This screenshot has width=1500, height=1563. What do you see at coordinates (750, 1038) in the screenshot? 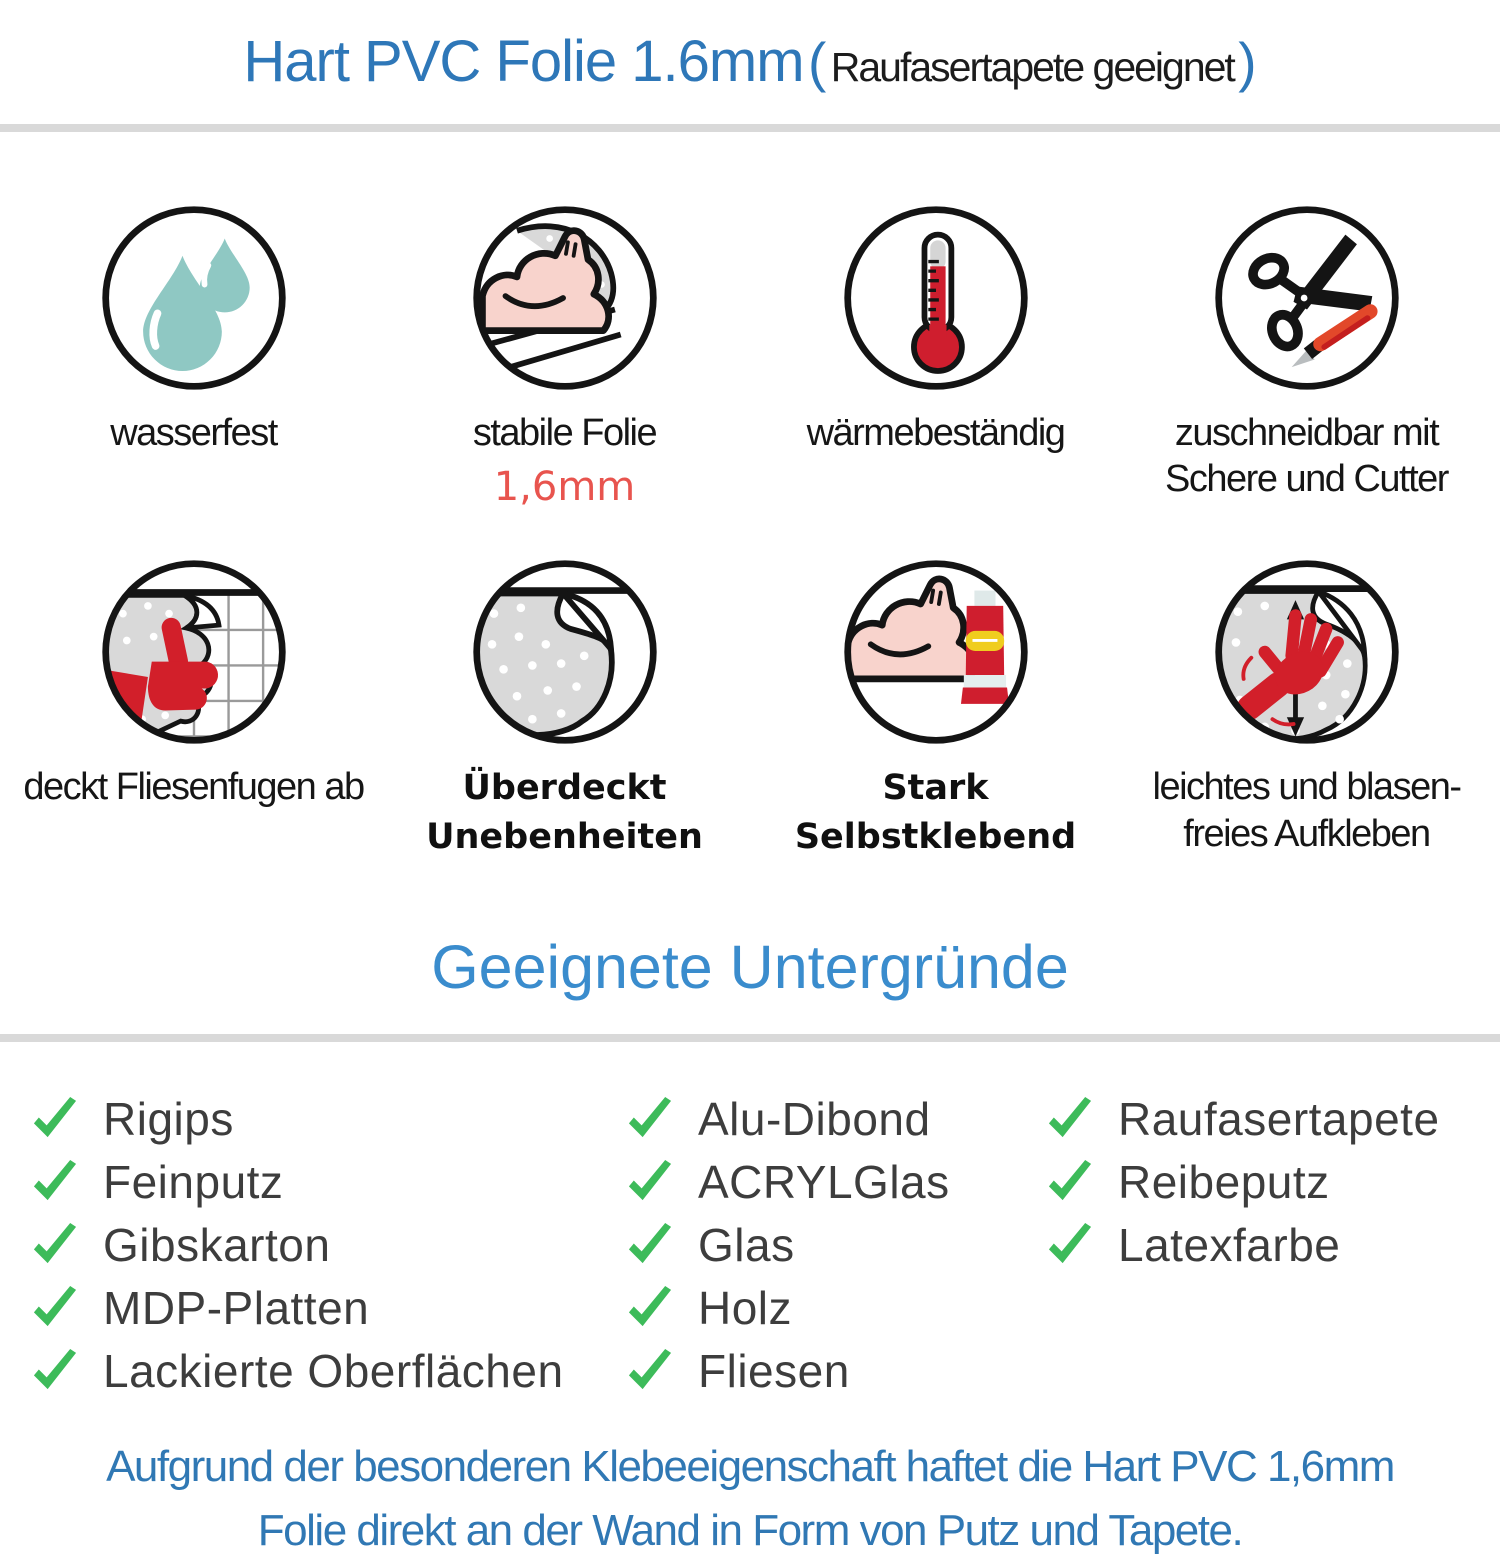
I see `divider-bar-middle` at bounding box center [750, 1038].